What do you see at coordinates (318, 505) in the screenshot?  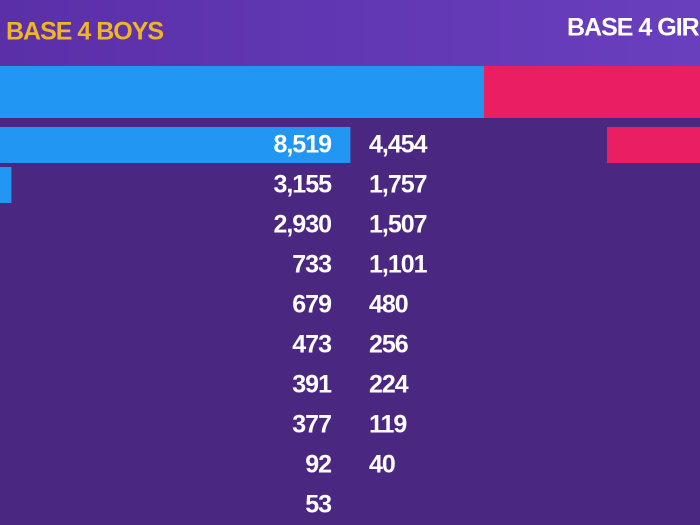 I see `value-label: 53` at bounding box center [318, 505].